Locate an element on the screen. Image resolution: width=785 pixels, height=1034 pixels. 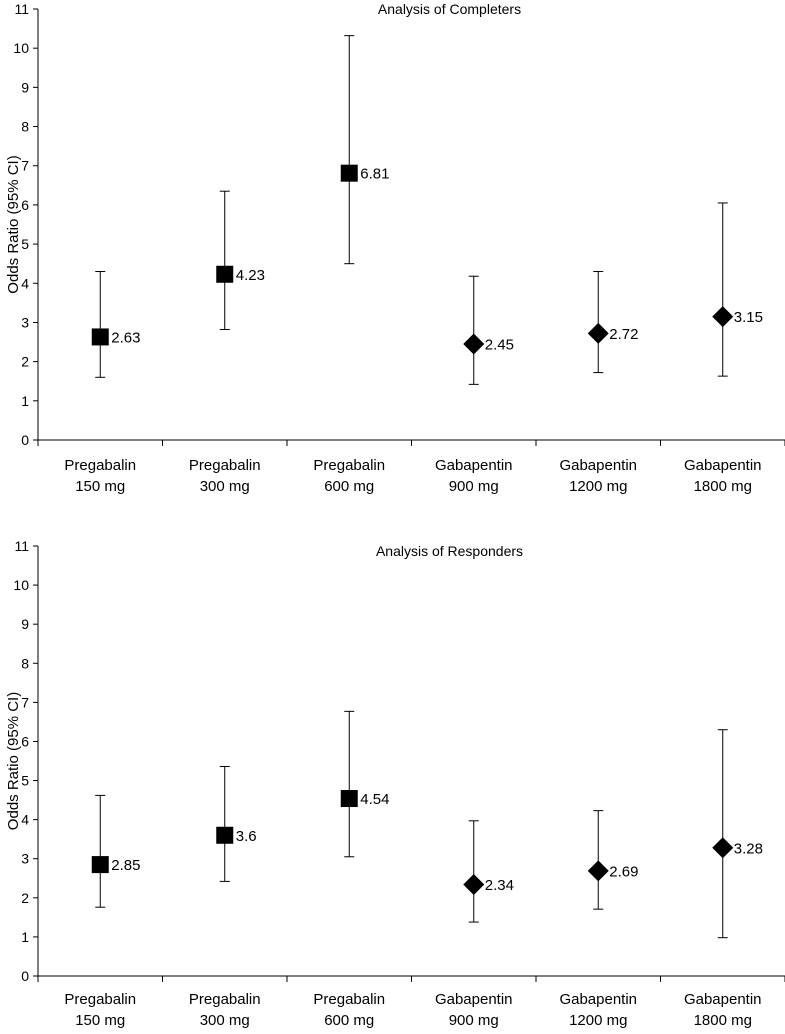
data-value-label: 2.34 is located at coordinates (499, 885).